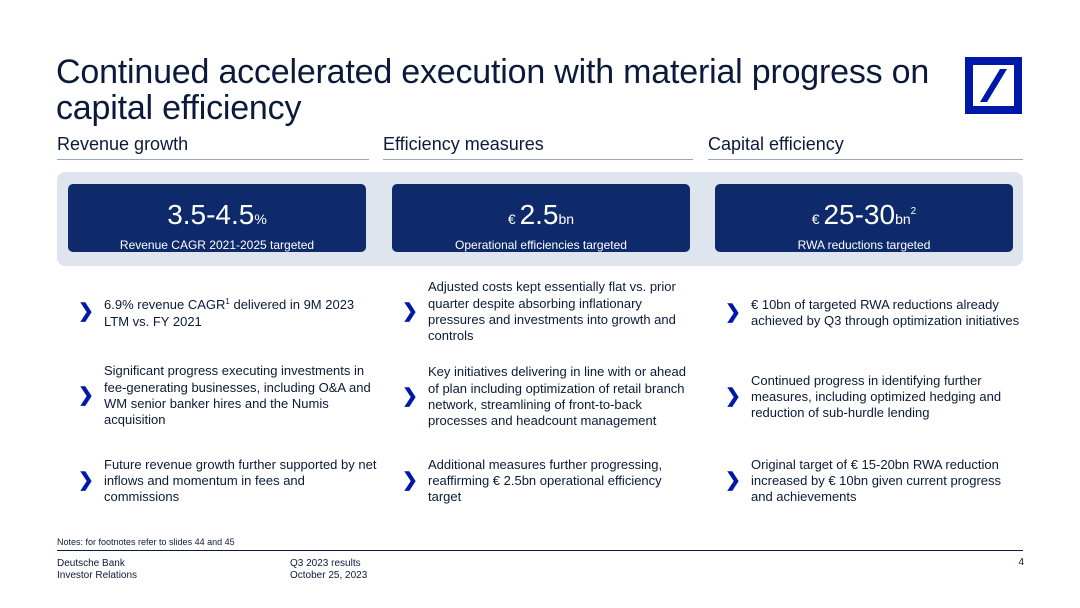 The height and width of the screenshot is (608, 1080). I want to click on deutsche-bank-logo, so click(993, 85).